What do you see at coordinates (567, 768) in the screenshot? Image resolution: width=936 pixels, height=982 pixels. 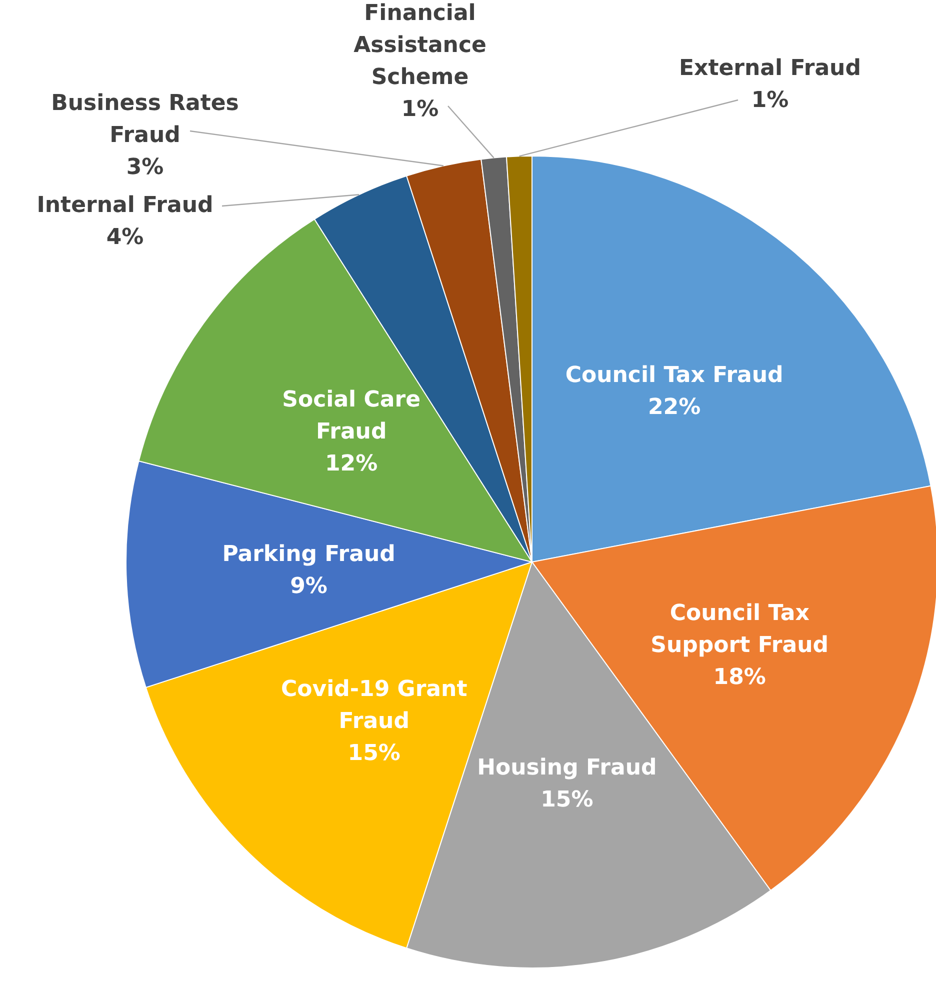 I see `slice-label: Housing Fraud` at bounding box center [567, 768].